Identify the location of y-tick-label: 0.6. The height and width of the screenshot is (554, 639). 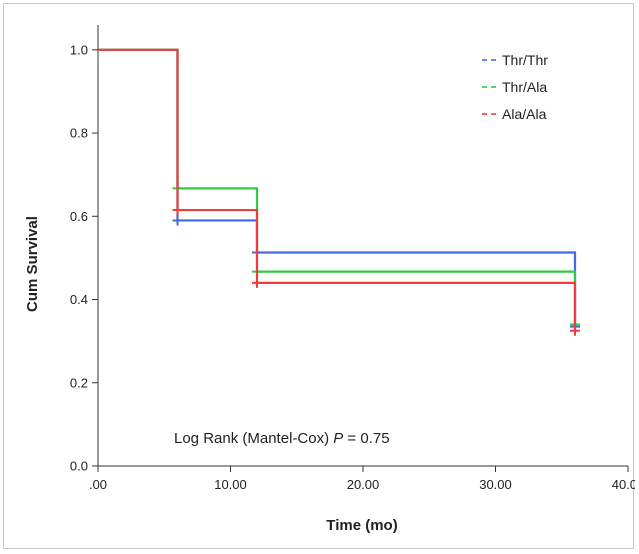
(79, 216).